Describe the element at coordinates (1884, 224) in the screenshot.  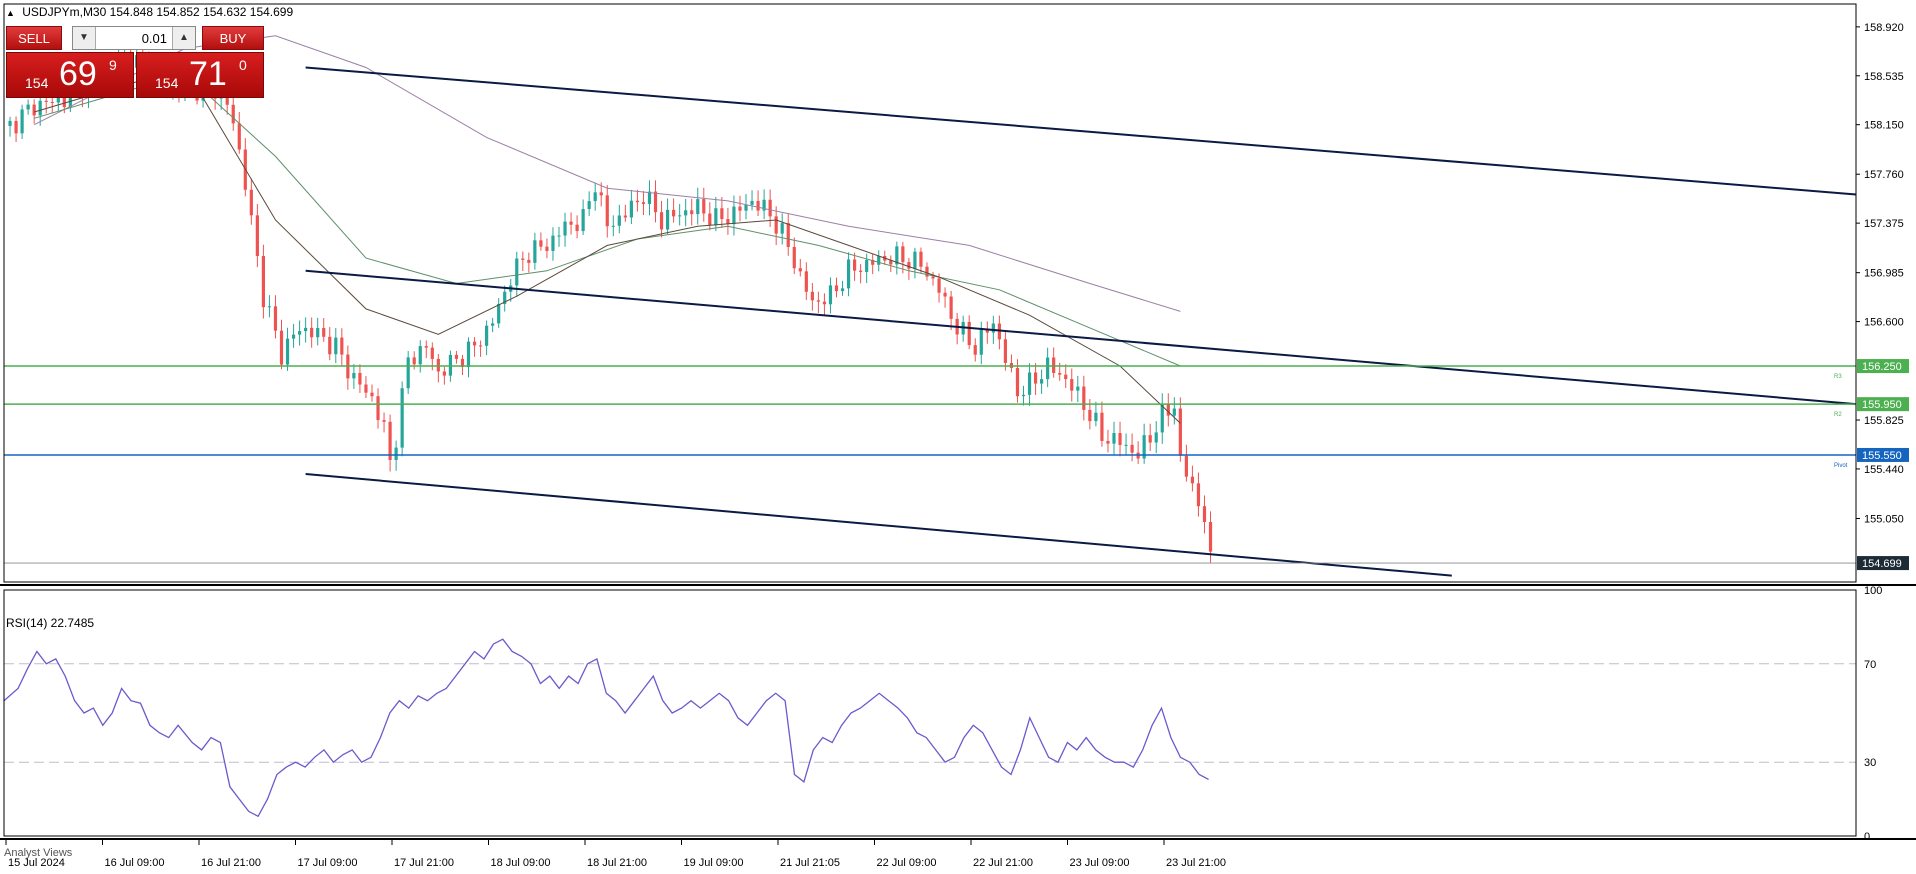
I see `y-tick-label: 157.375` at that location.